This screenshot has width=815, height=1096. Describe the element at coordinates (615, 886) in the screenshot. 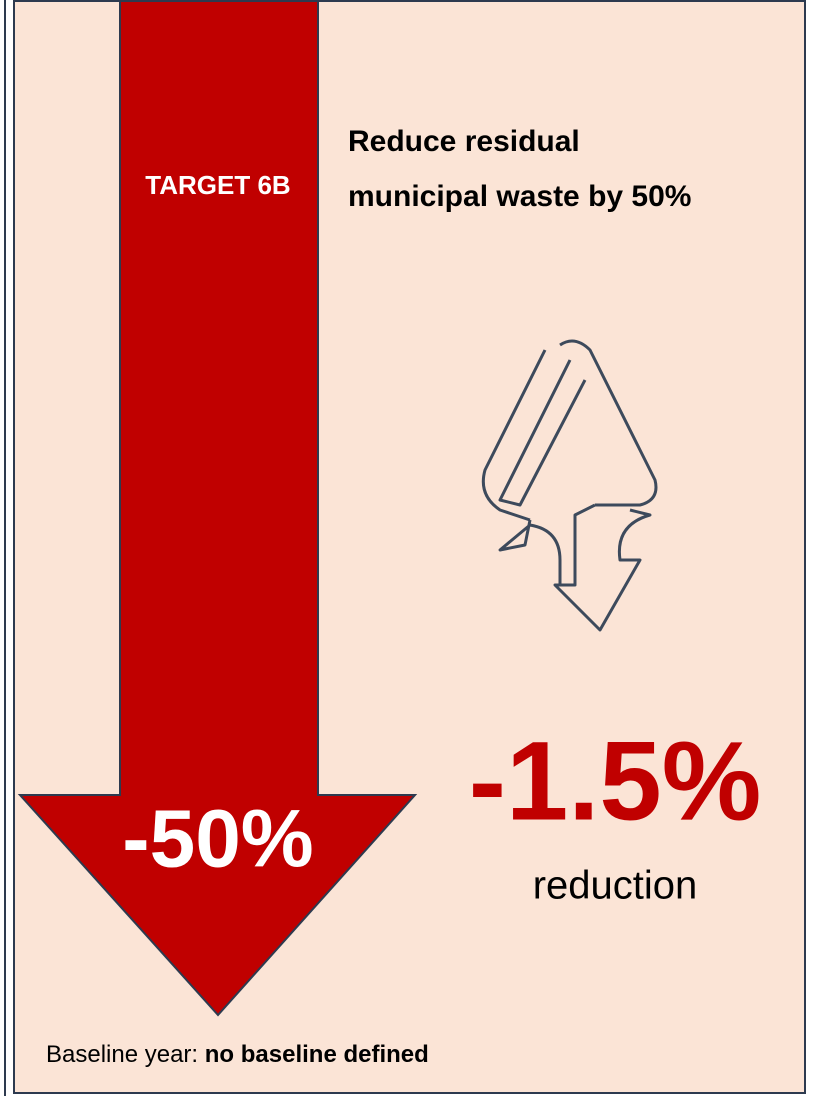

I see `current-caption: reduction` at that location.